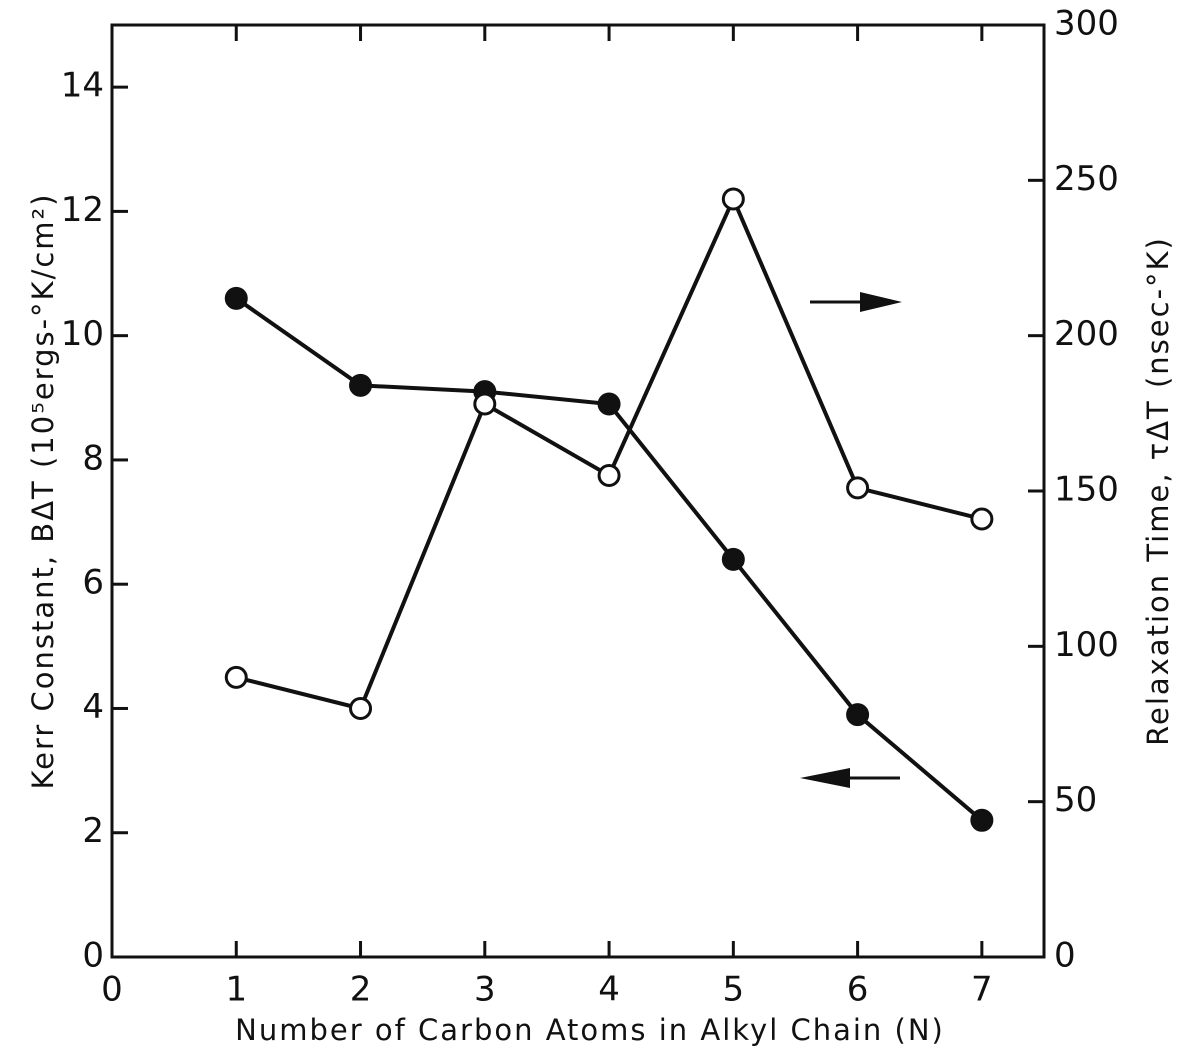 The height and width of the screenshot is (1058, 1179). Describe the element at coordinates (1086, 490) in the screenshot. I see `y2-tick-label: 150` at that location.